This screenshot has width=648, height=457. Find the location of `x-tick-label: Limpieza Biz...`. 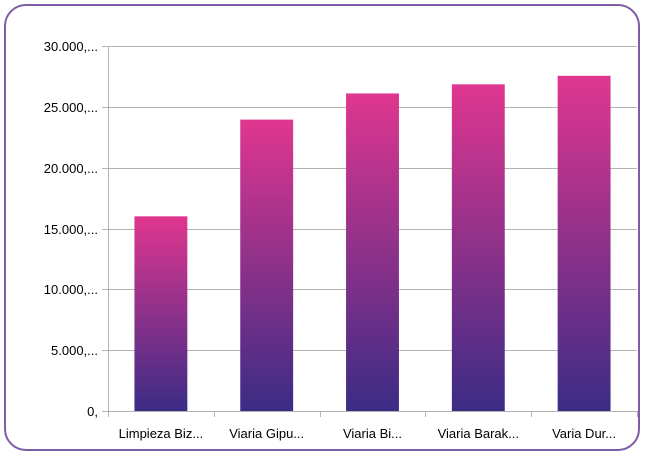

x-tick-label: Limpieza Biz... is located at coordinates (161, 433).